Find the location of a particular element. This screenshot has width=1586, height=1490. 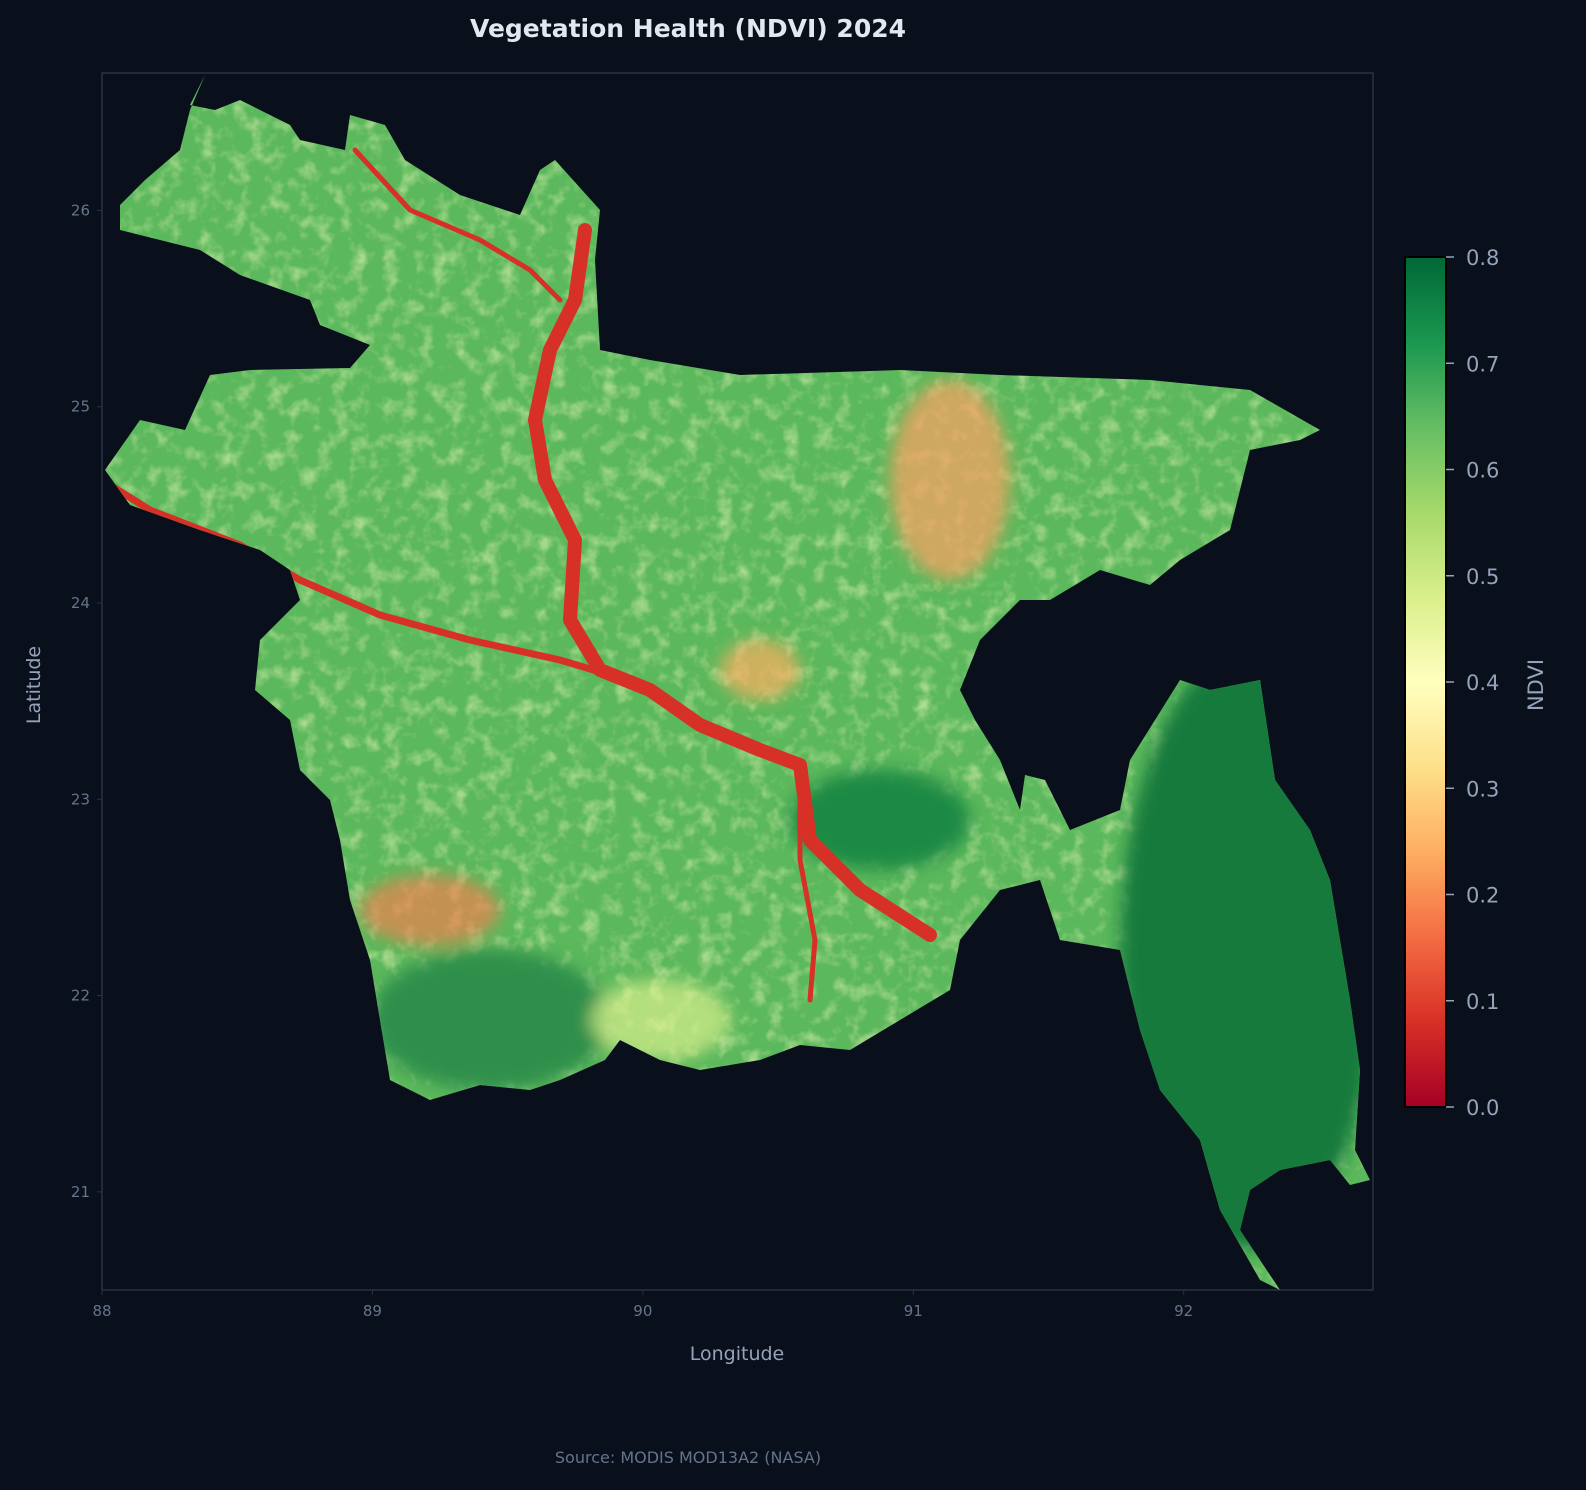

y-axis-label: Latitude is located at coordinates (34, 685).